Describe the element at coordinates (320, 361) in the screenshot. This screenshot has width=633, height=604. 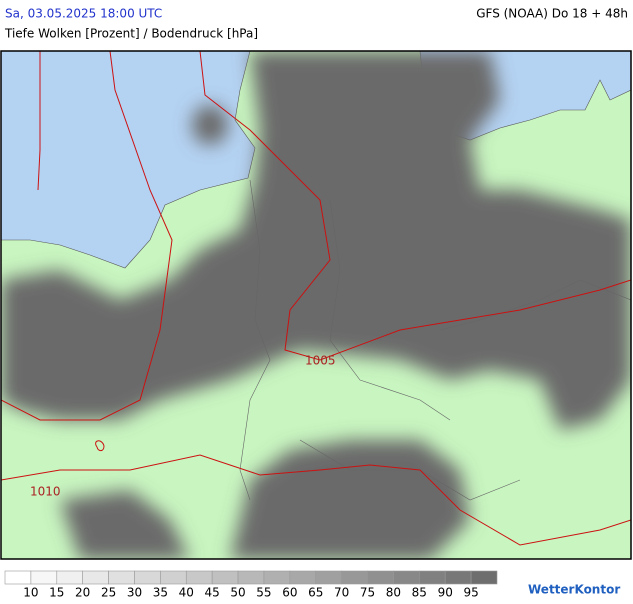
I see `isobar-label: 1005` at that location.